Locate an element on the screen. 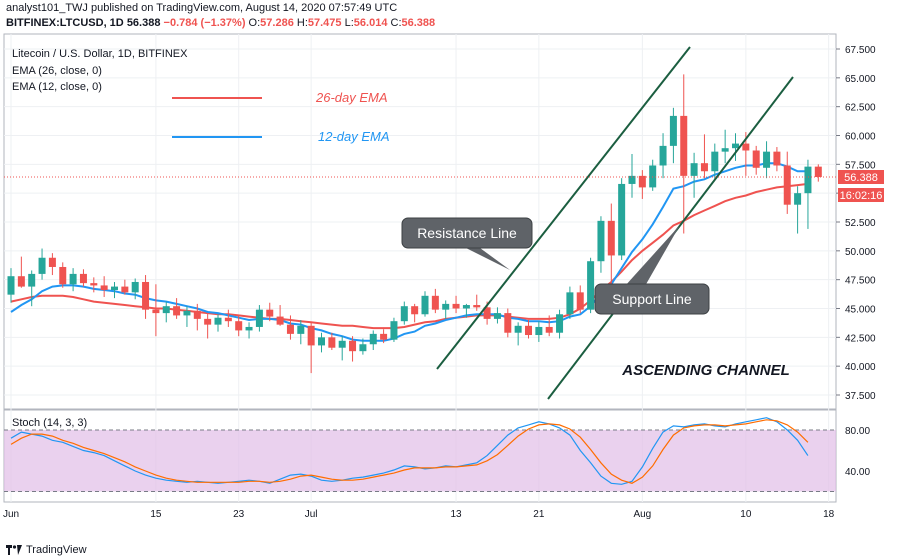  ema12-legend: EMA (12, close, 0) is located at coordinates (57, 87).